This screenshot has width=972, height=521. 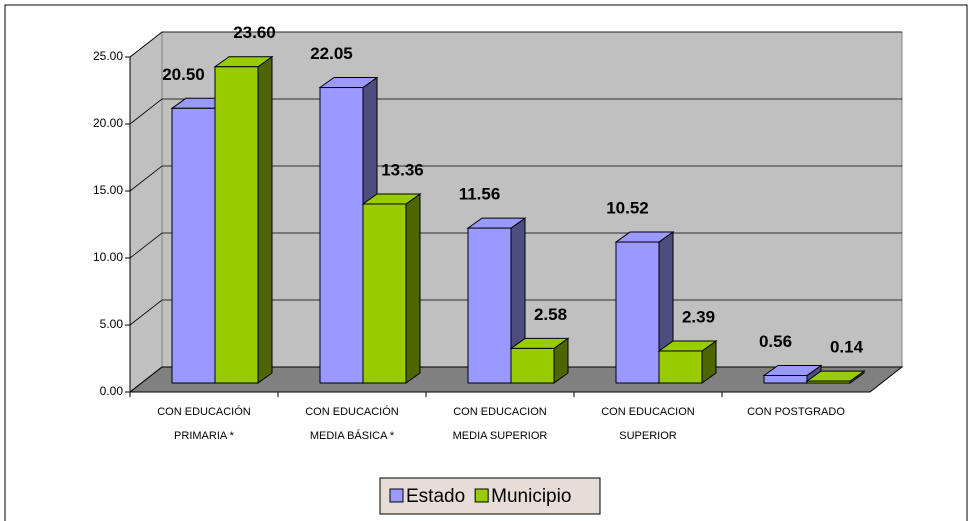 I want to click on x-tick-line: MEDIA BÁSICA *, so click(x=352, y=435).